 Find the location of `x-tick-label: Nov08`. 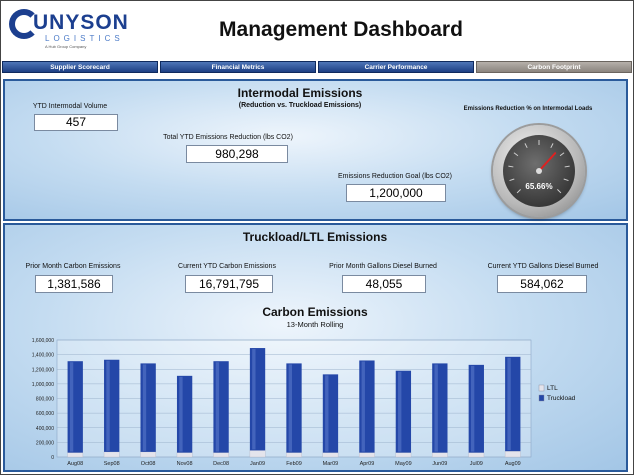

x-tick-label: Nov08 is located at coordinates (185, 464).